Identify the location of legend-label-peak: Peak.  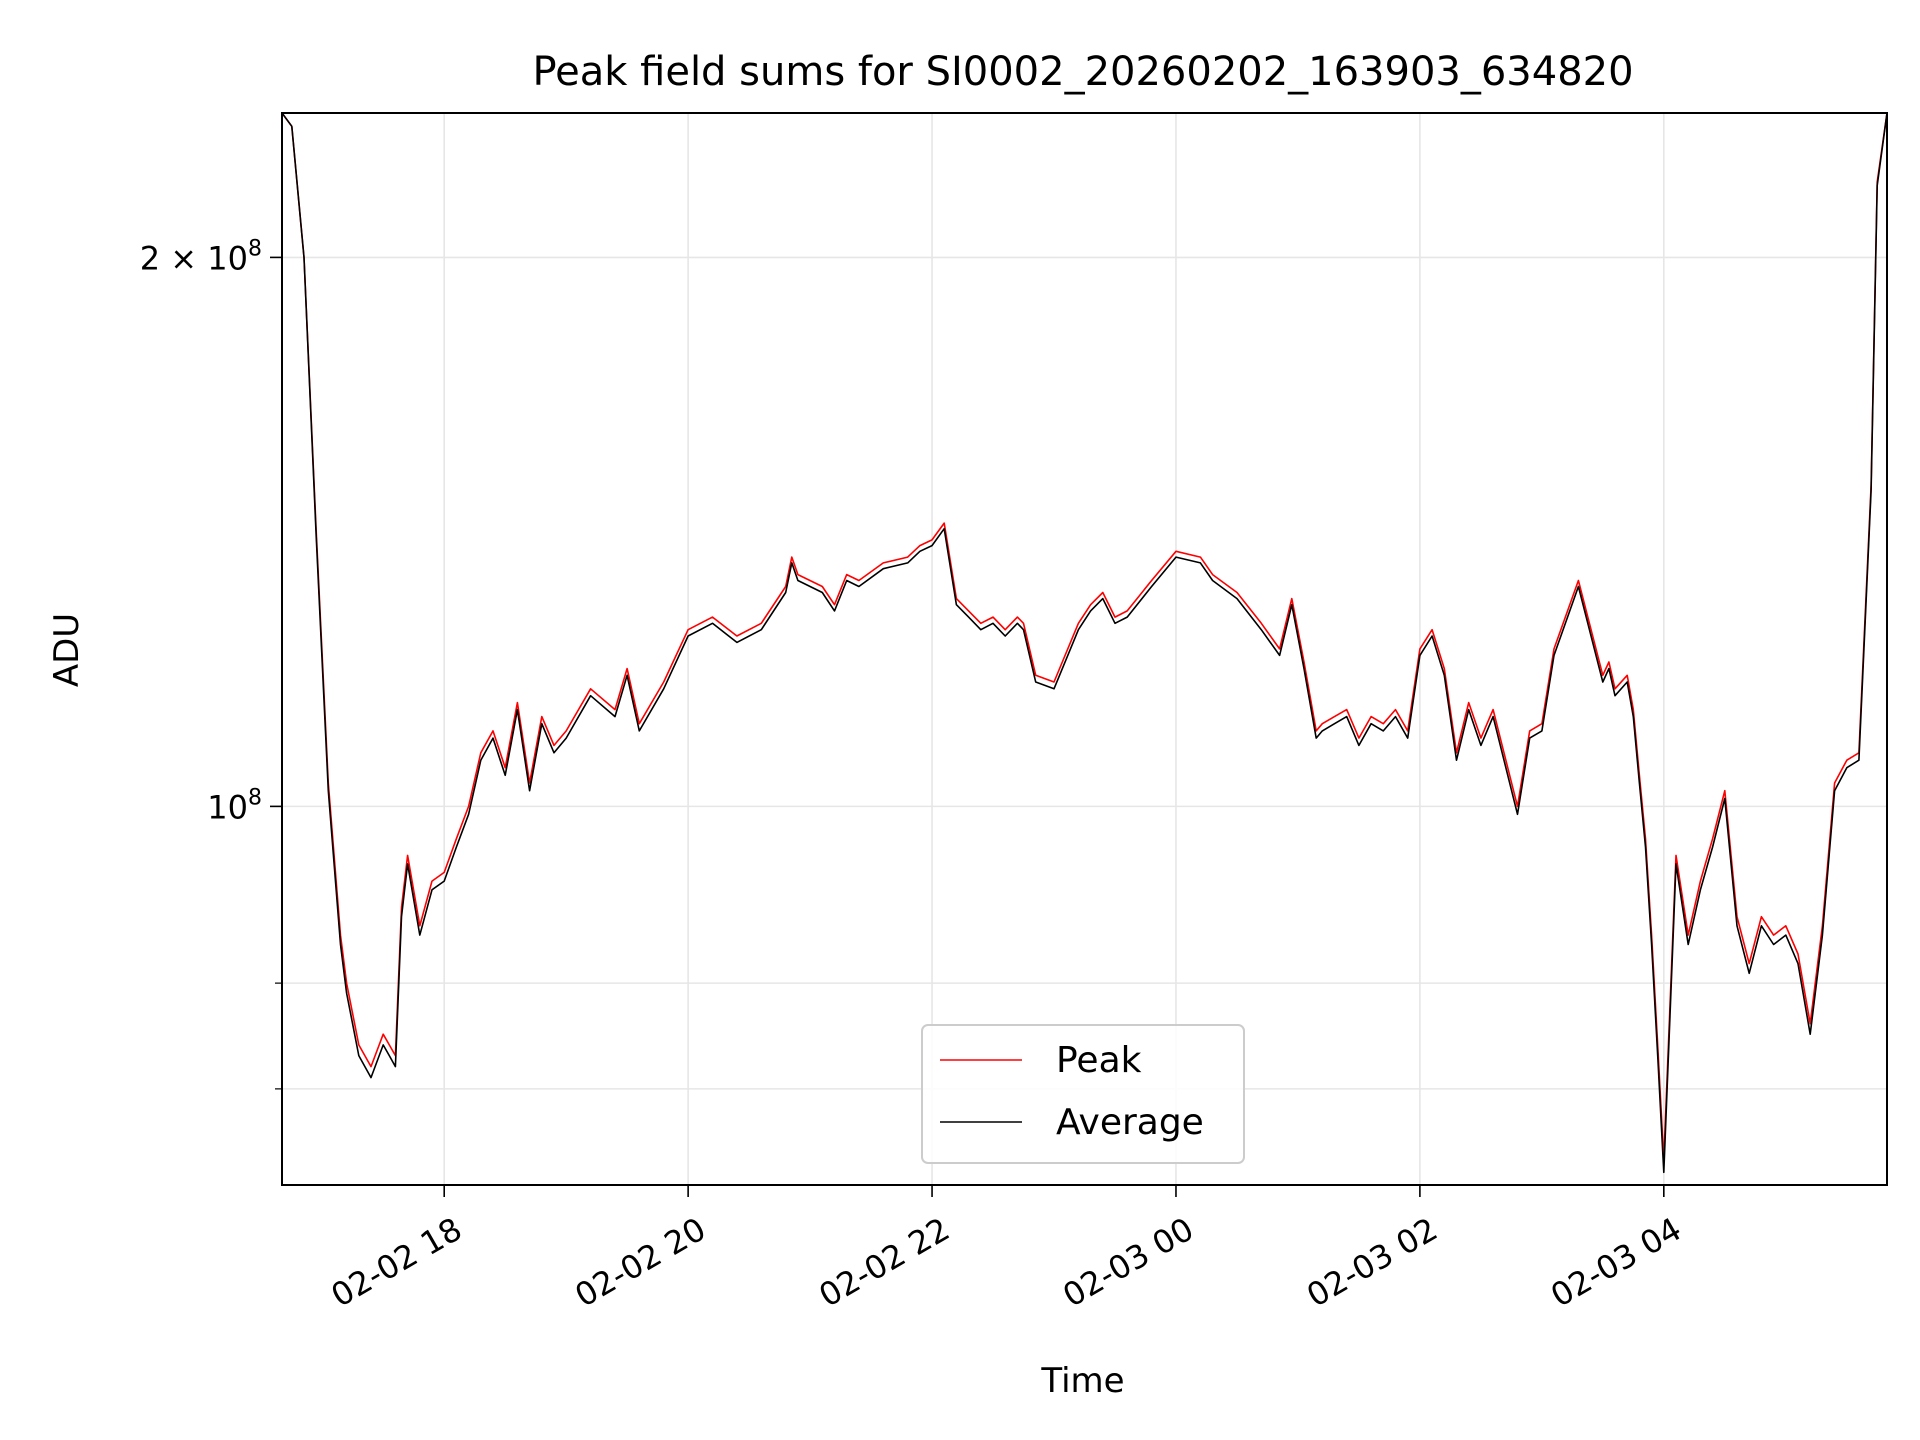
(1099, 1060).